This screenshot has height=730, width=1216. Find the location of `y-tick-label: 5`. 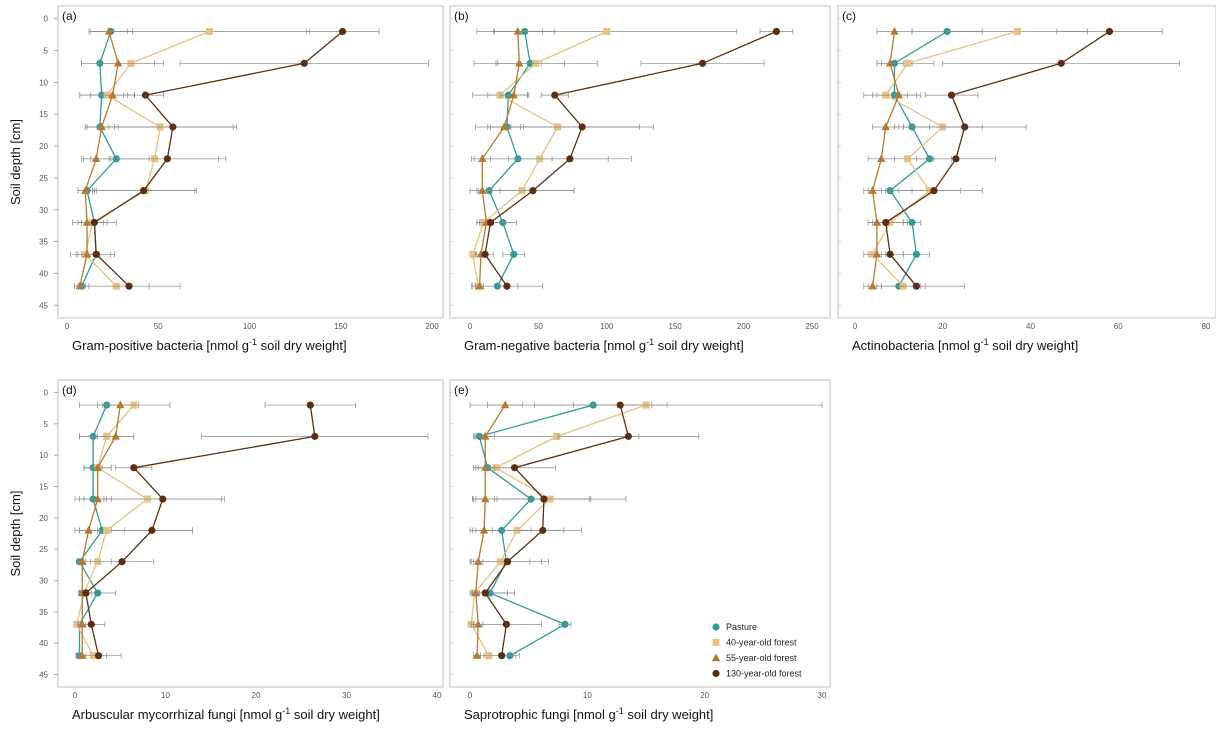

y-tick-label: 5 is located at coordinates (46, 51).